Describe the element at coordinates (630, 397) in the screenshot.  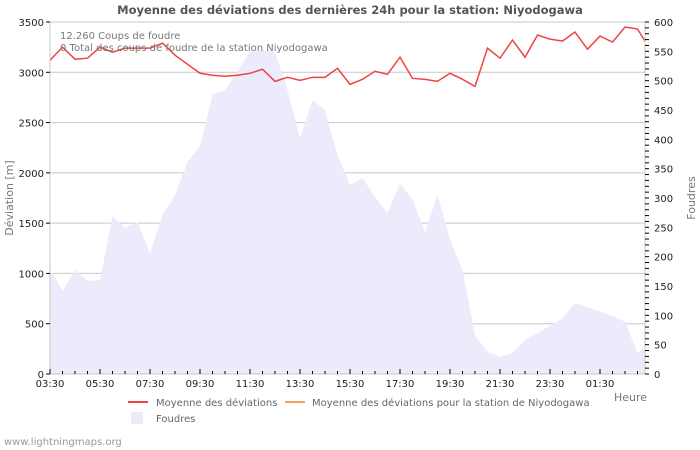
I see `x-axis-title: Heure` at that location.